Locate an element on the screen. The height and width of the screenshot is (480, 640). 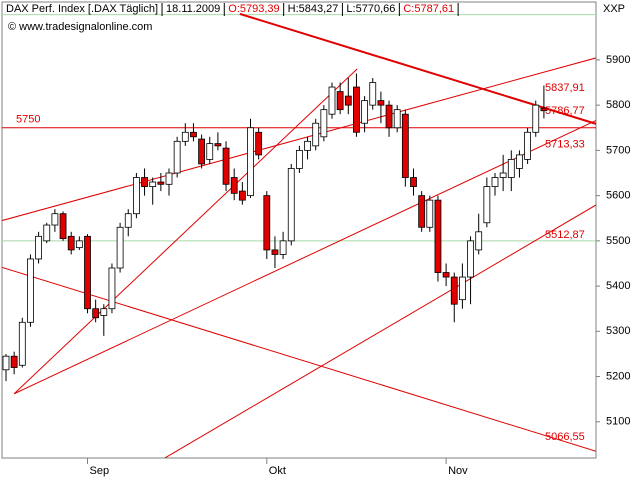
trendline-label: 5512,87 is located at coordinates (565, 235).